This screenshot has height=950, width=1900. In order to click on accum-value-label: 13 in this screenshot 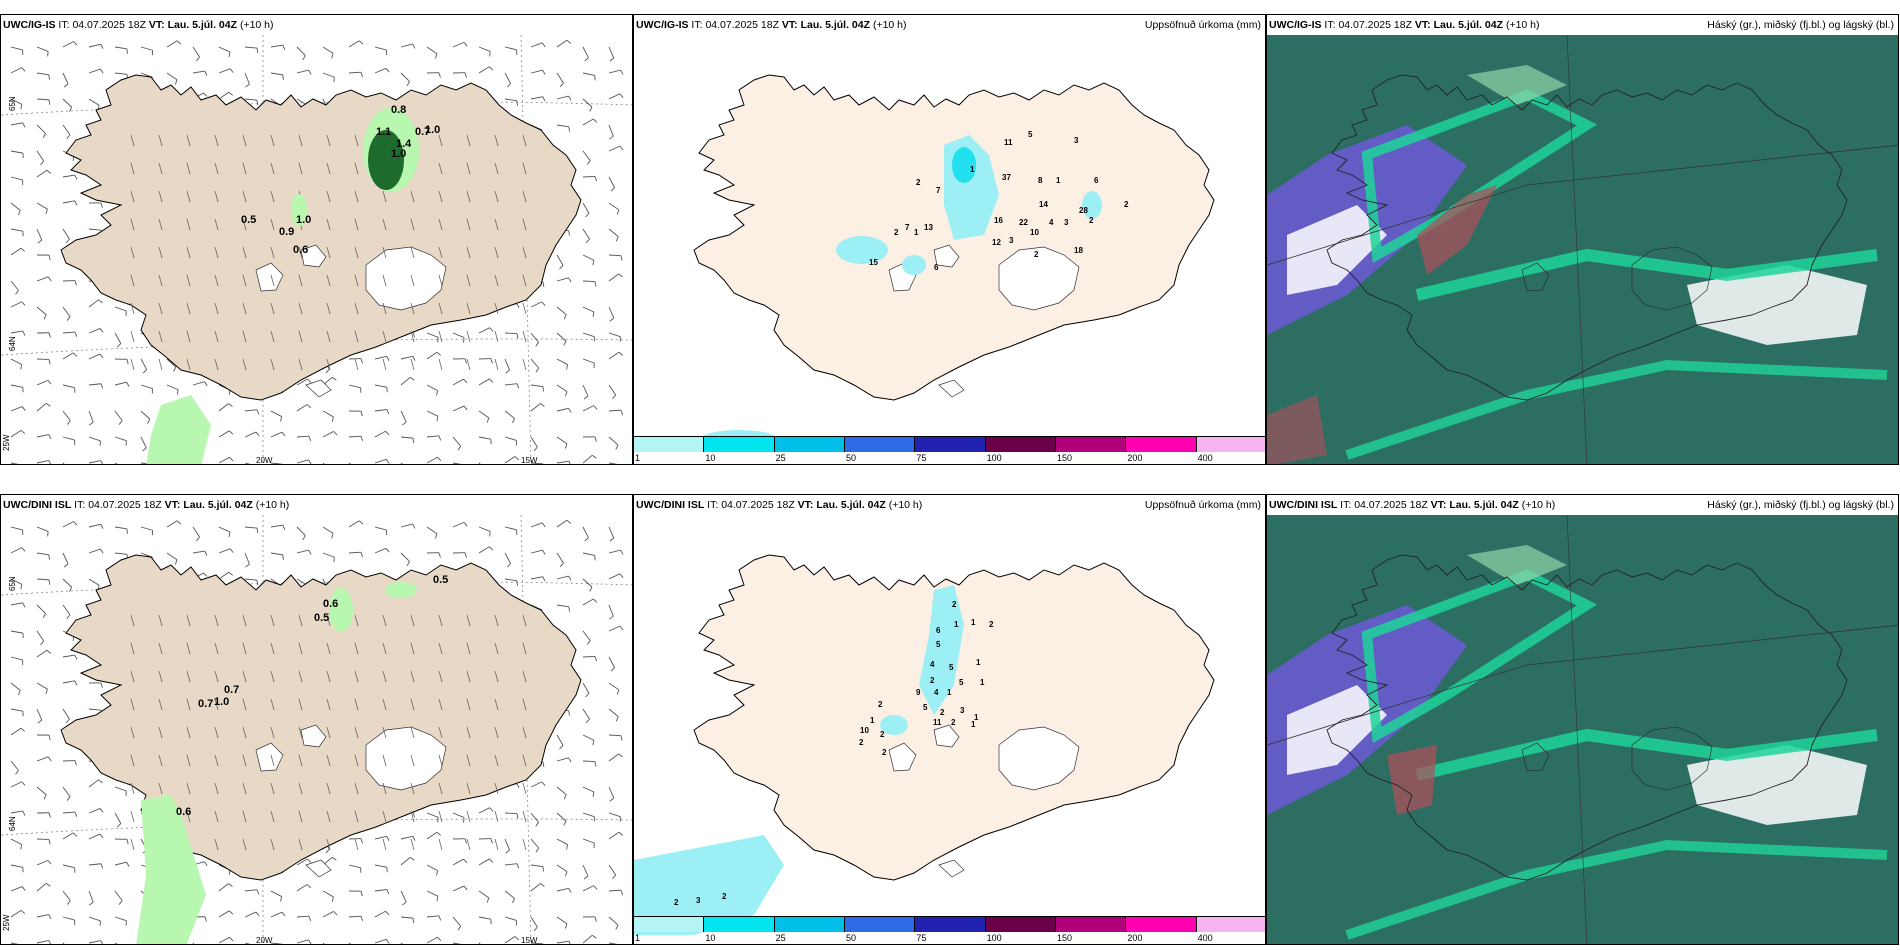, I will do `click(928, 227)`.